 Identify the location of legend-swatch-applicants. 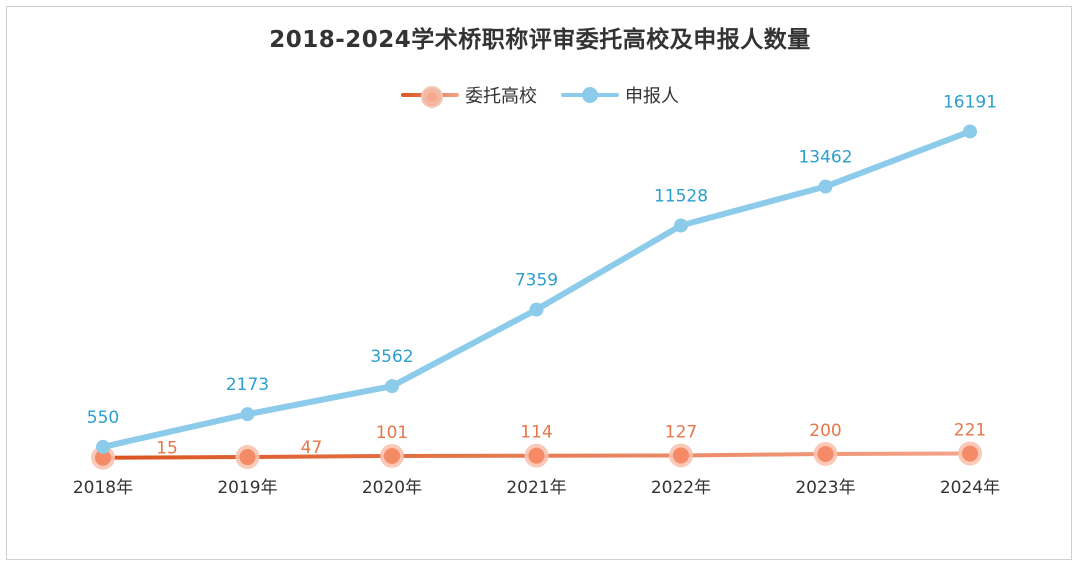
(590, 95).